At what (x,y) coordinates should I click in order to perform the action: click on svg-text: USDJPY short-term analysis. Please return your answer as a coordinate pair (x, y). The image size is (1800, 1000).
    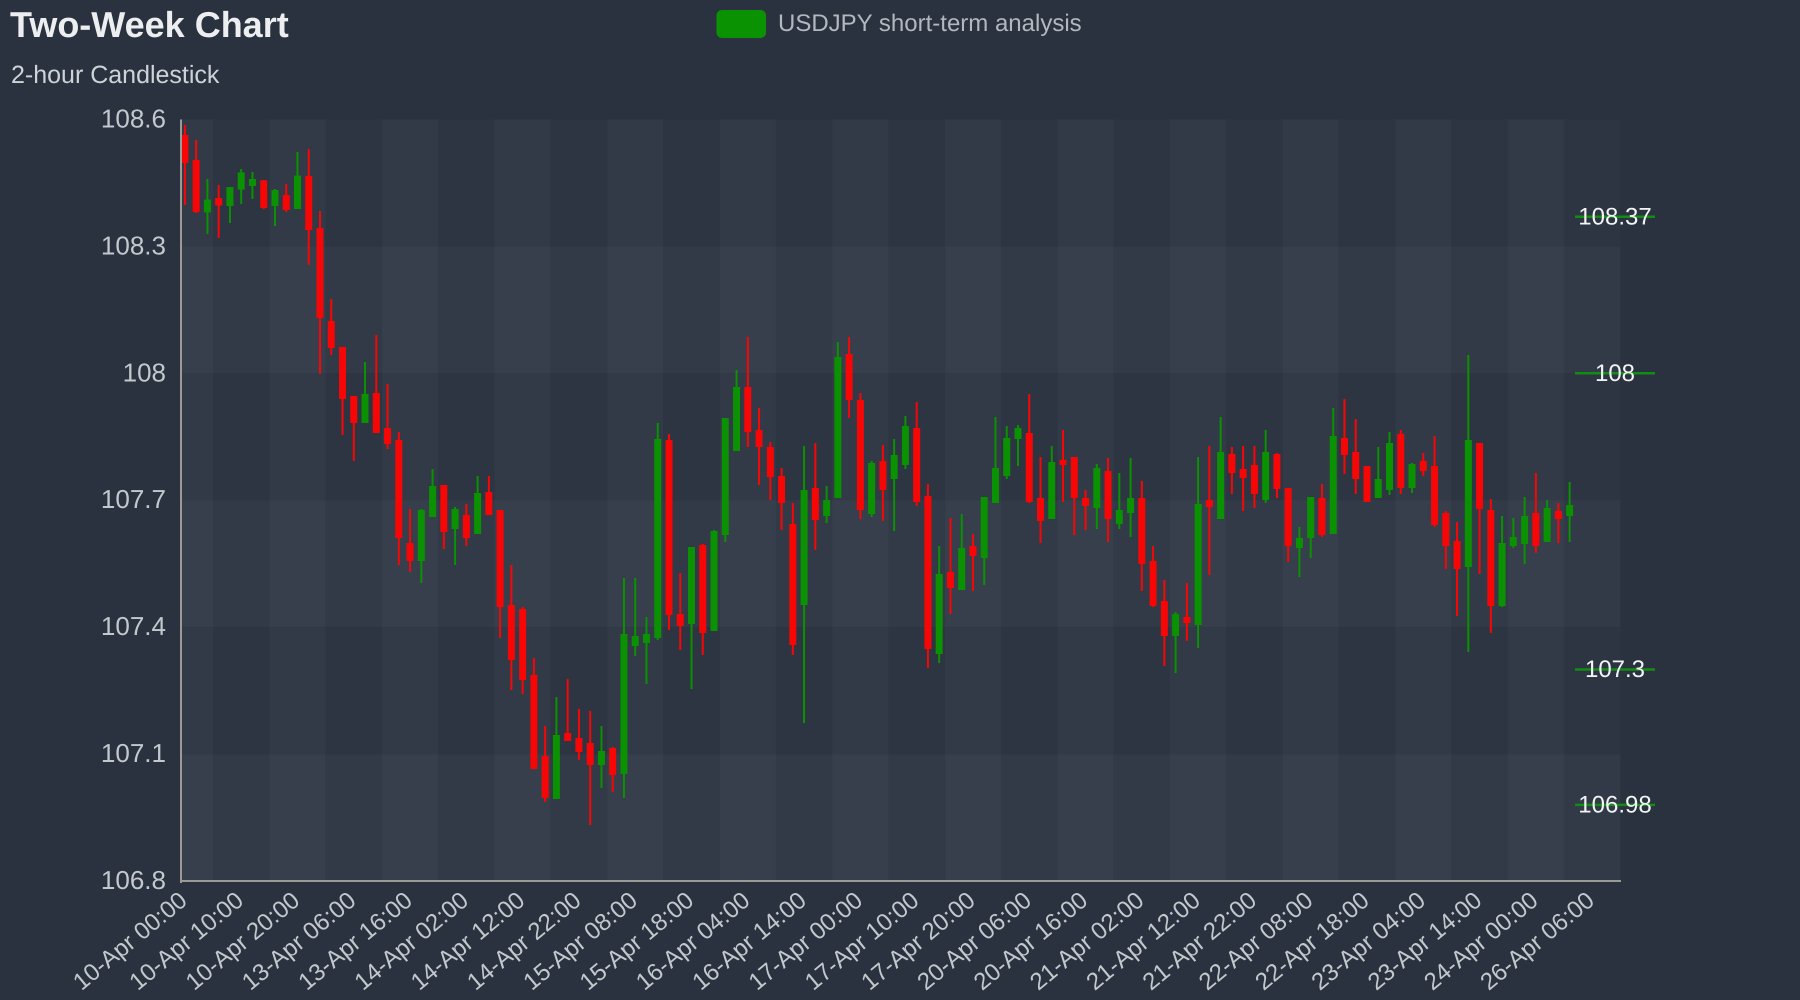
    Looking at the image, I should click on (930, 23).